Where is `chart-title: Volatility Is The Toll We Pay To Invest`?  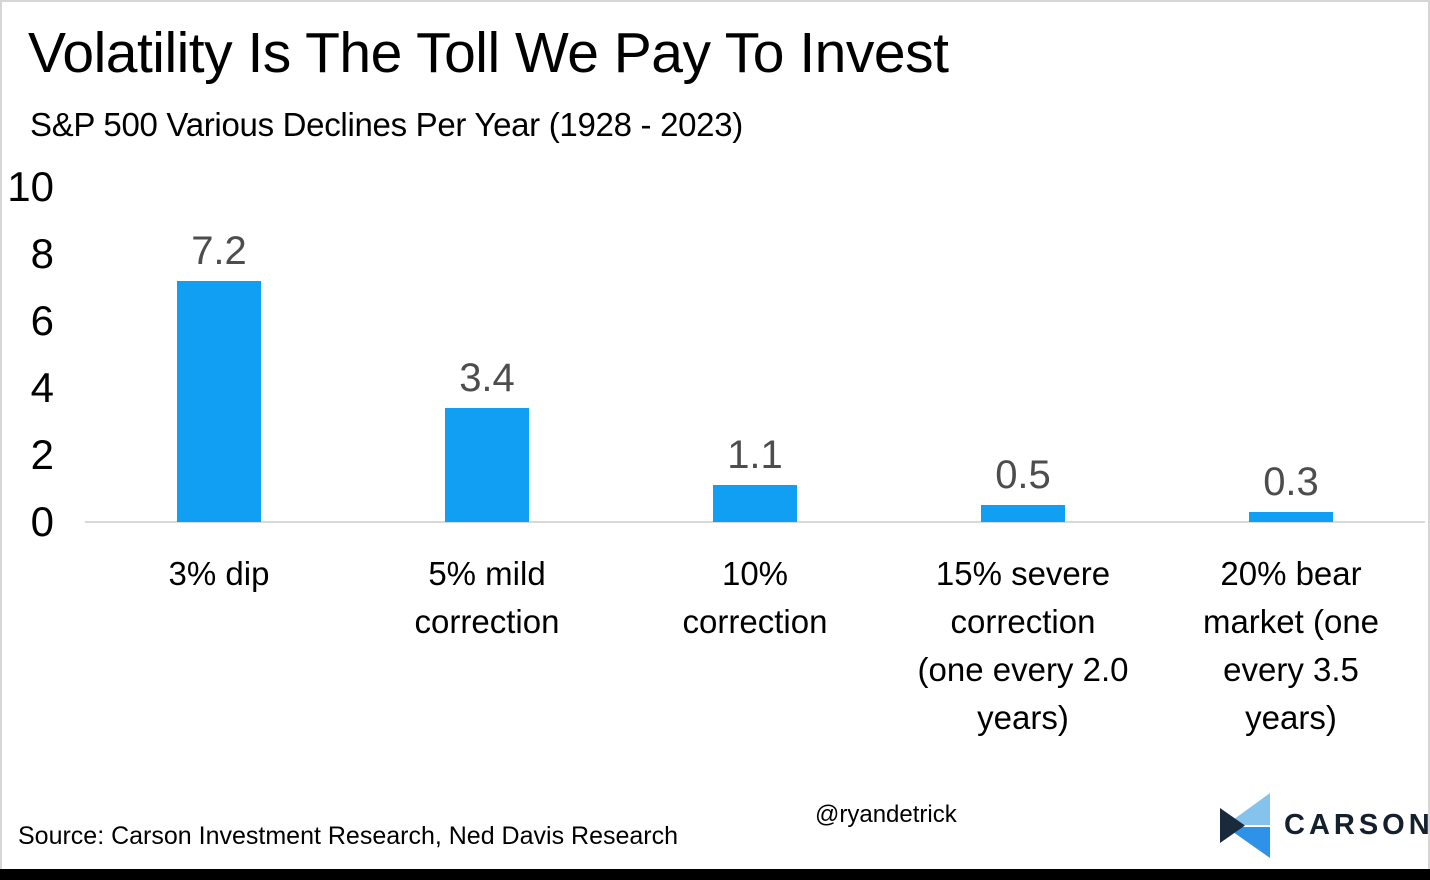 chart-title: Volatility Is The Toll We Pay To Invest is located at coordinates (488, 53).